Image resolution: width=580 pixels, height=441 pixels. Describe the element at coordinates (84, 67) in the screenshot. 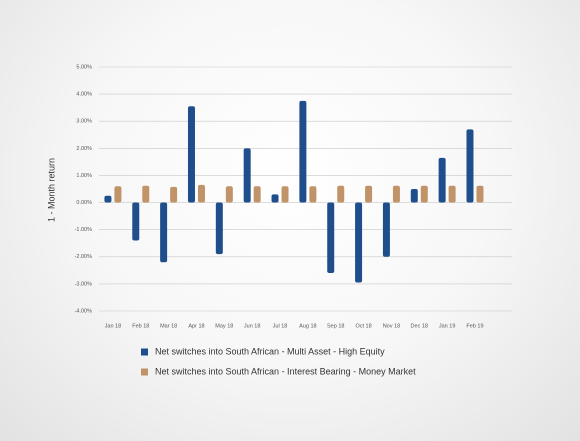

I see `y-tick-label: 5.00%` at that location.